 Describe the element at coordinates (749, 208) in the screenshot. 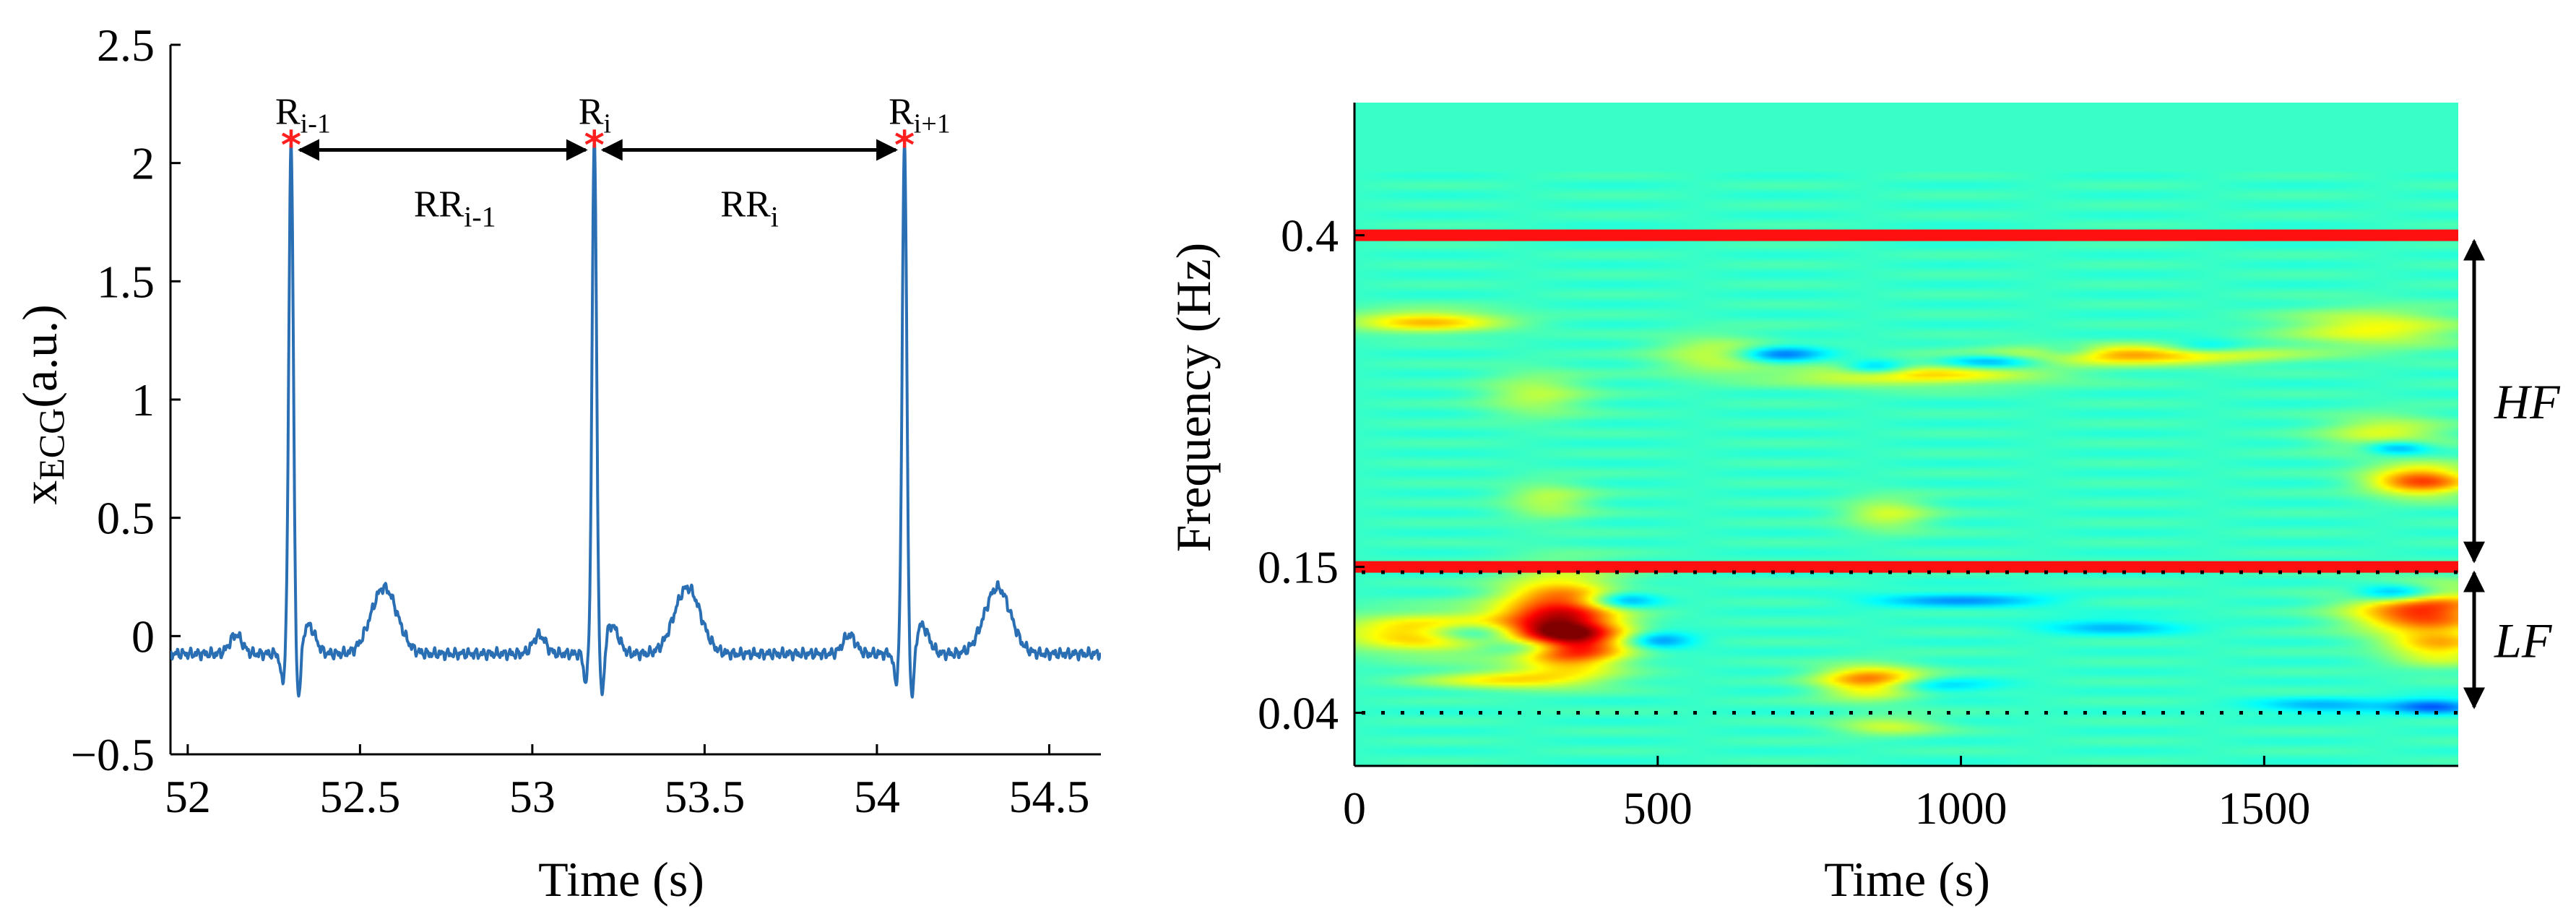

I see `rr-label: RRi` at that location.